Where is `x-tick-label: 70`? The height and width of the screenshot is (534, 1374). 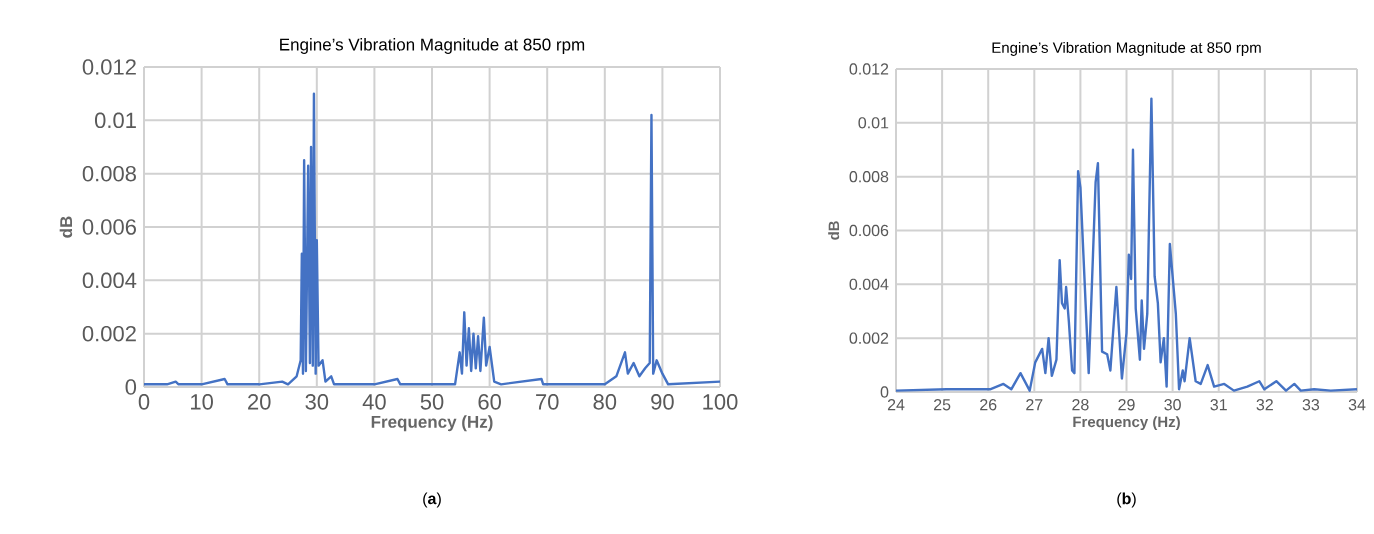
x-tick-label: 70 is located at coordinates (547, 402).